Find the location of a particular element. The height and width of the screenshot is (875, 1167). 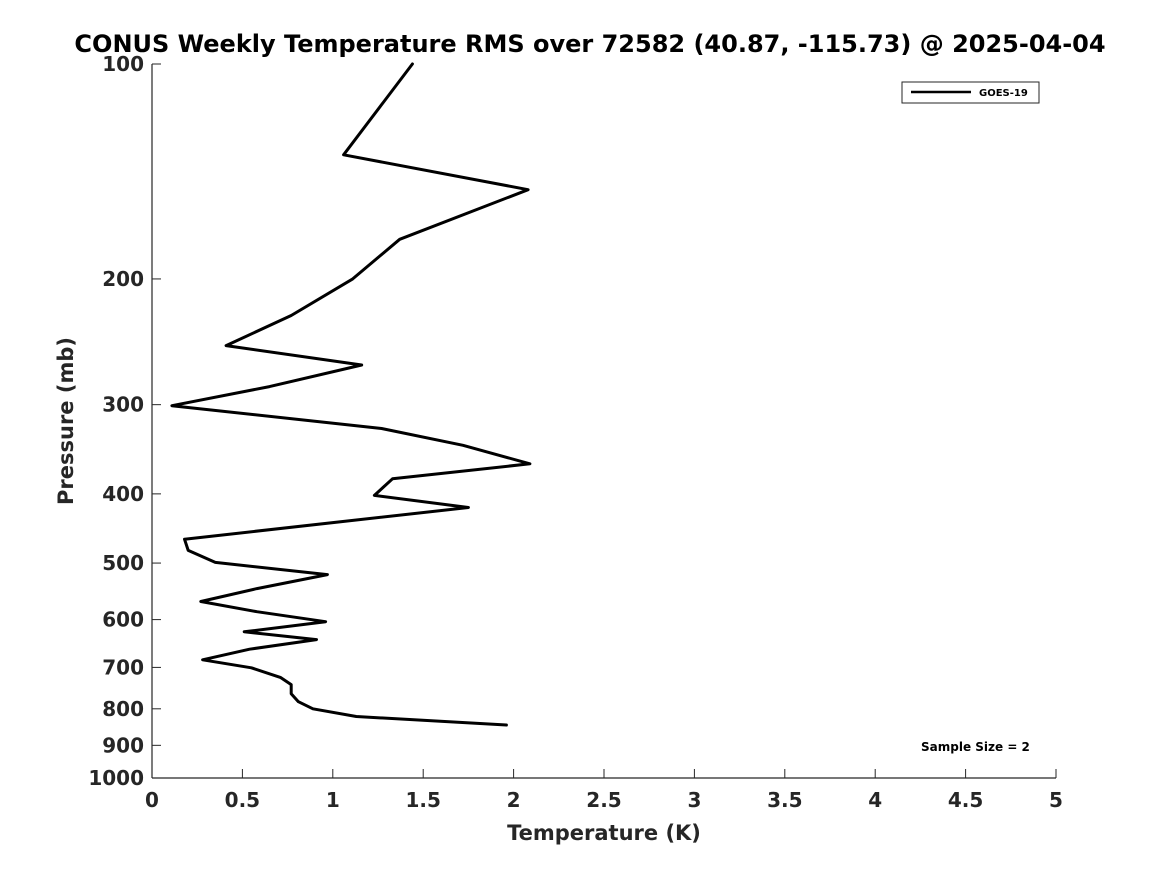

x-ticks: 0 0.5 1 1.5 2 2.5 3 3.5 4 4.5 5 is located at coordinates (604, 790).